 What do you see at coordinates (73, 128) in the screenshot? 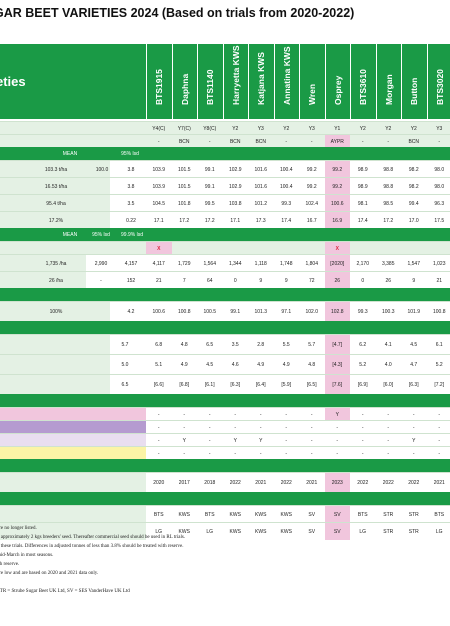
I see `row-label-blank` at bounding box center [73, 128].